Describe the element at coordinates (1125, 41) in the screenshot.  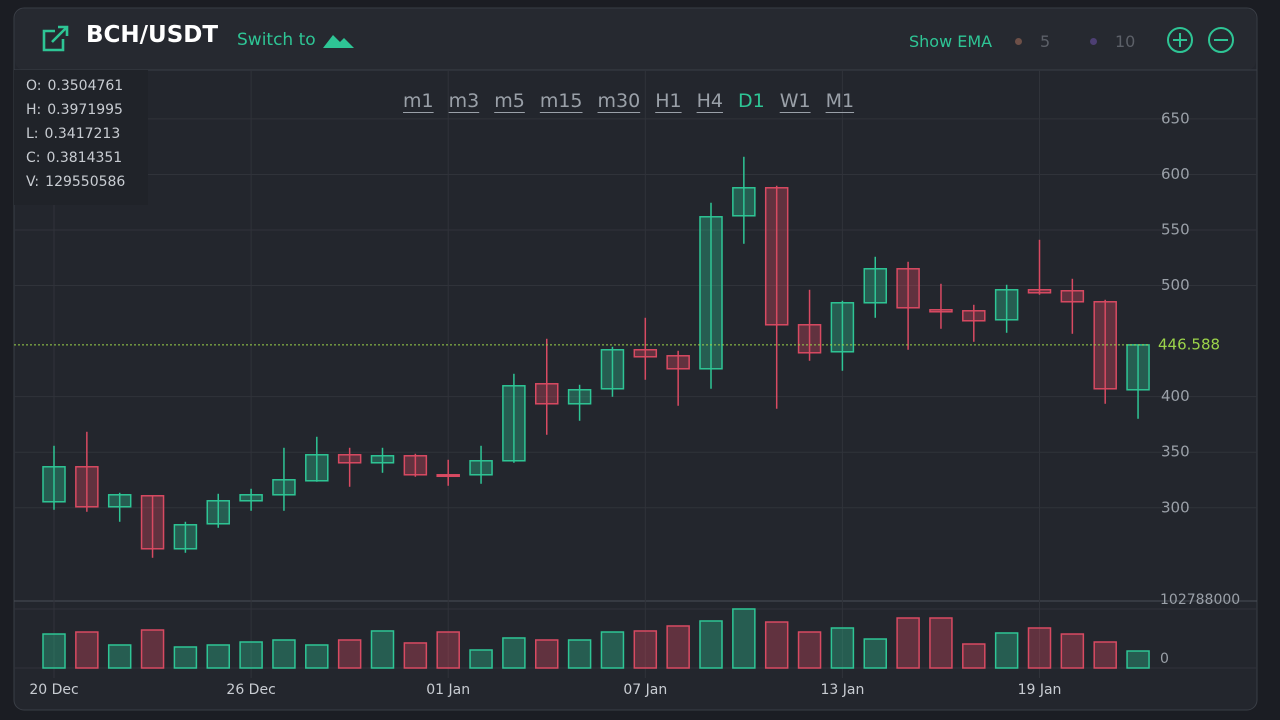
I see `ema-period: 10` at that location.